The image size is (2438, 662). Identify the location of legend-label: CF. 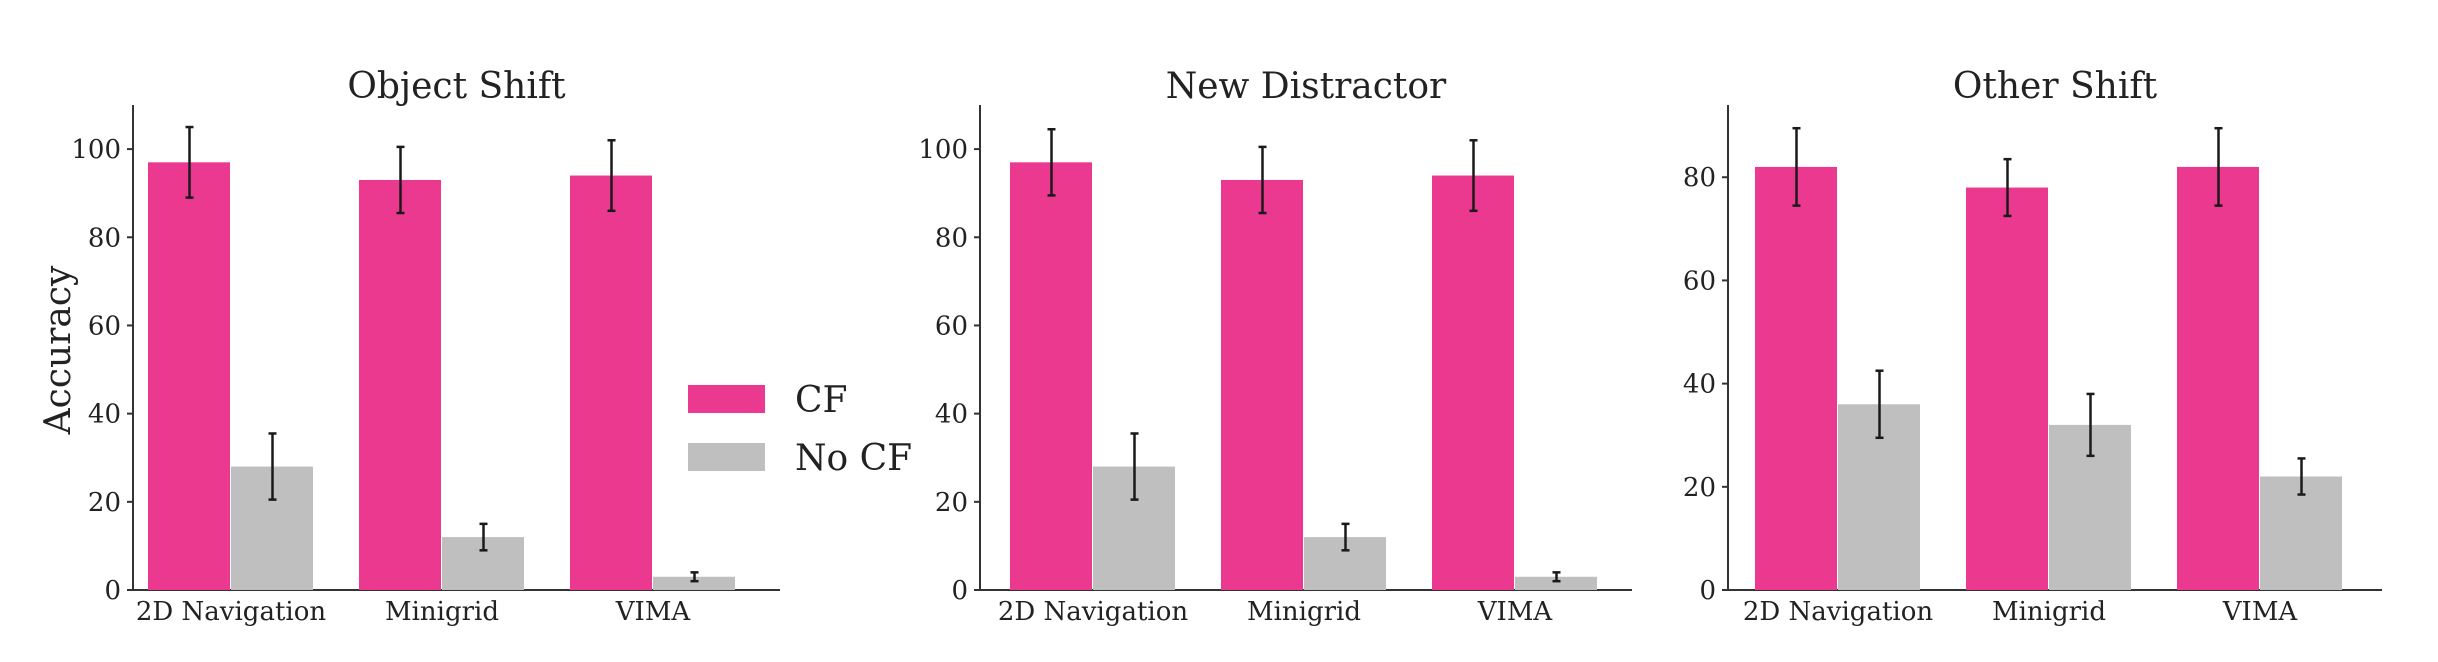
(821, 400).